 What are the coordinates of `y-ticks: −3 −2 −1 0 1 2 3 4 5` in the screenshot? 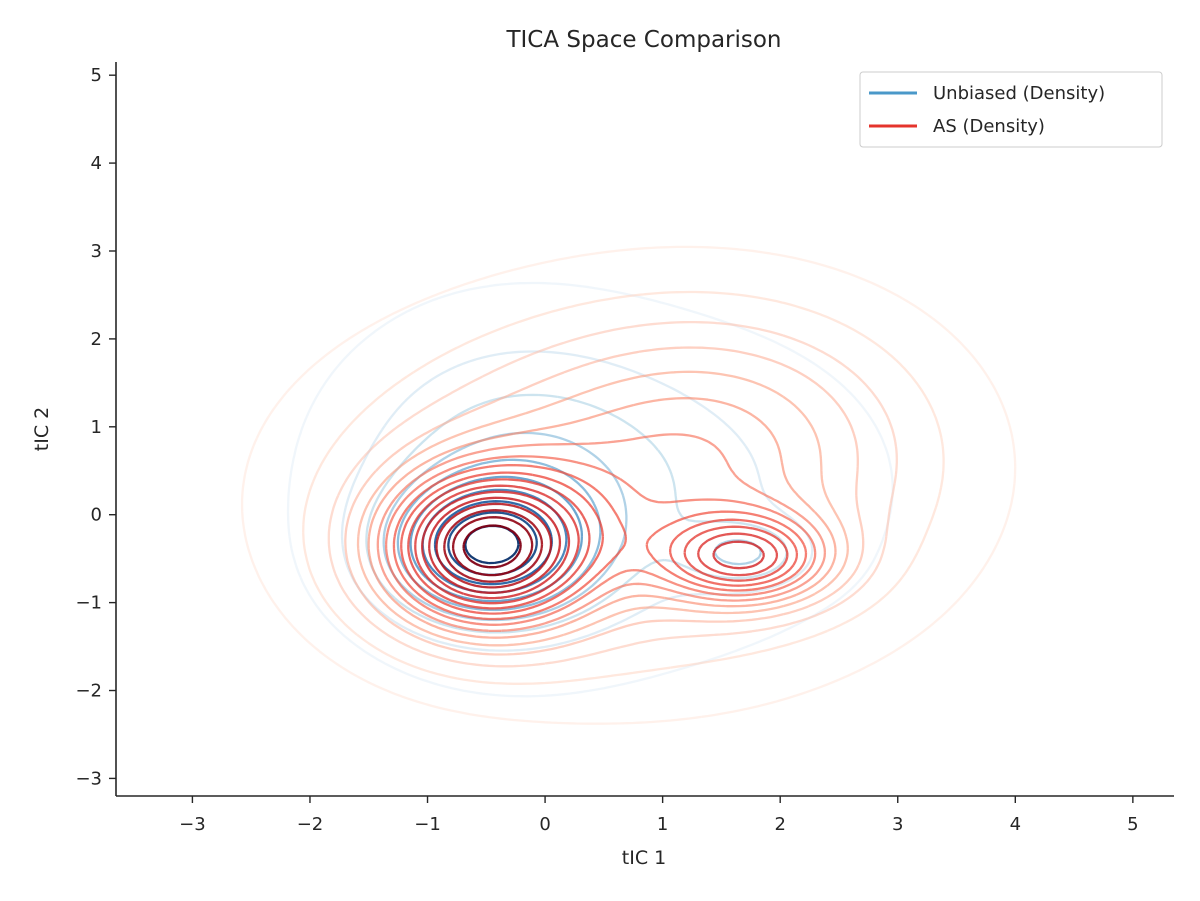 It's located at (95, 427).